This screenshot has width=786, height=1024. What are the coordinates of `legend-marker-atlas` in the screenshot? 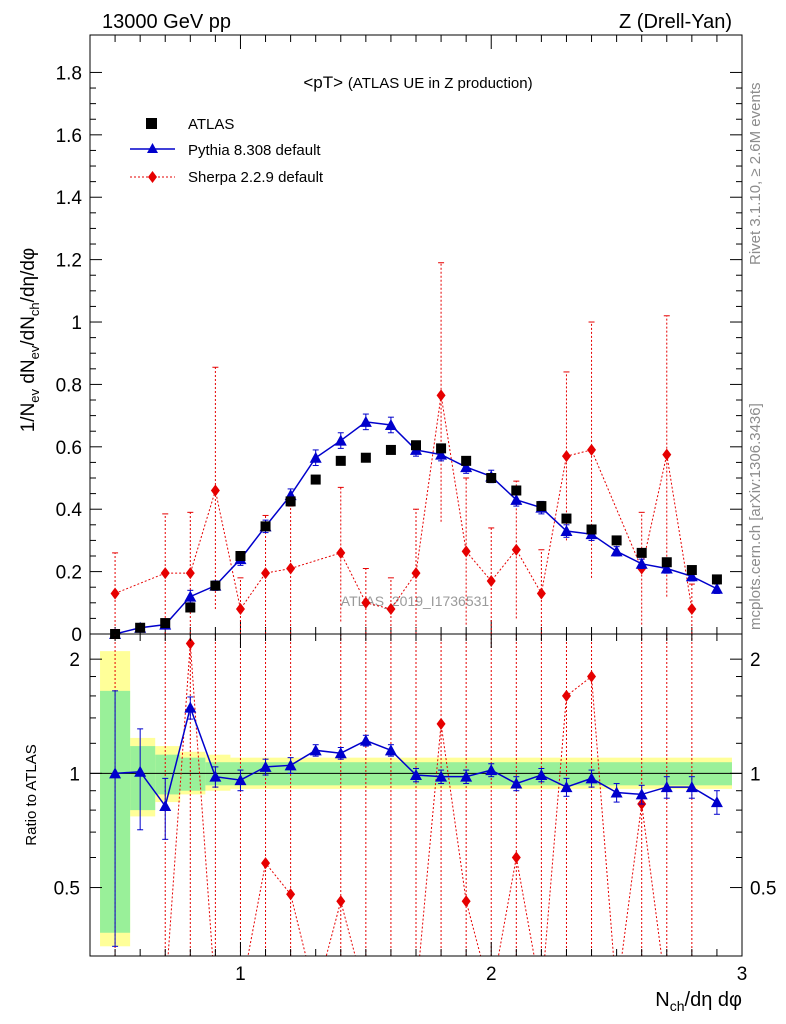 It's located at (151, 123).